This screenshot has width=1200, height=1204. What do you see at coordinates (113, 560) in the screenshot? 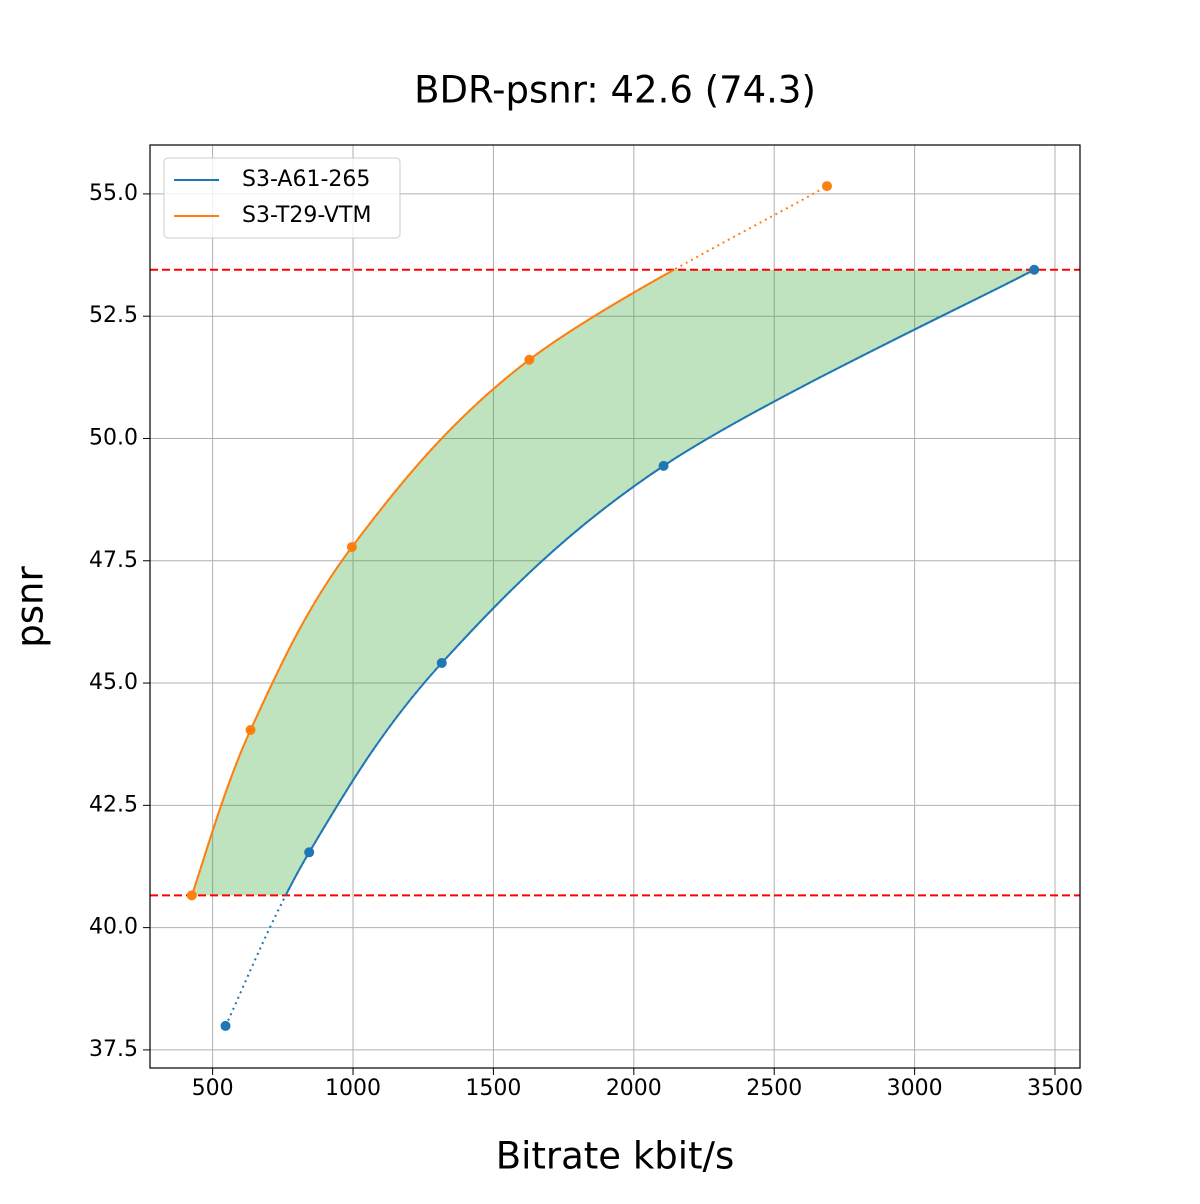
I see `y-tick-label: 47.5` at bounding box center [113, 560].